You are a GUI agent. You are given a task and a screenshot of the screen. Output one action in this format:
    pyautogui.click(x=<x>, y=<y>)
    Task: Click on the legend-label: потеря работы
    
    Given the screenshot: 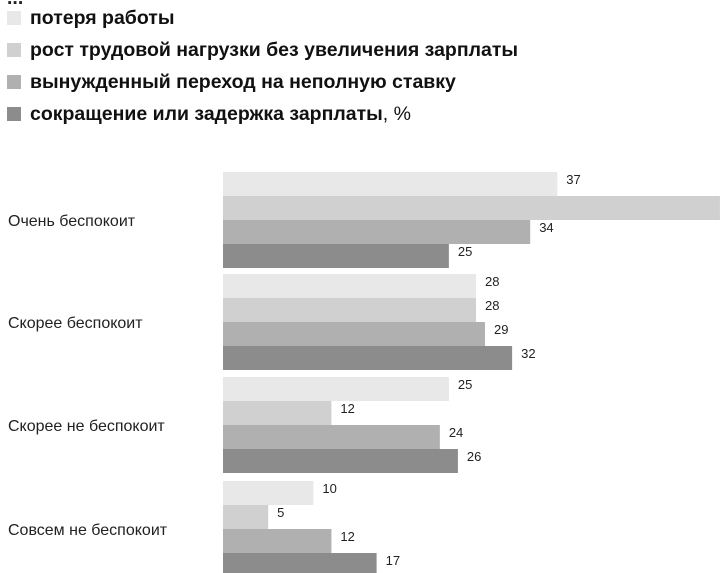 What is the action you would take?
    pyautogui.click(x=102, y=17)
    